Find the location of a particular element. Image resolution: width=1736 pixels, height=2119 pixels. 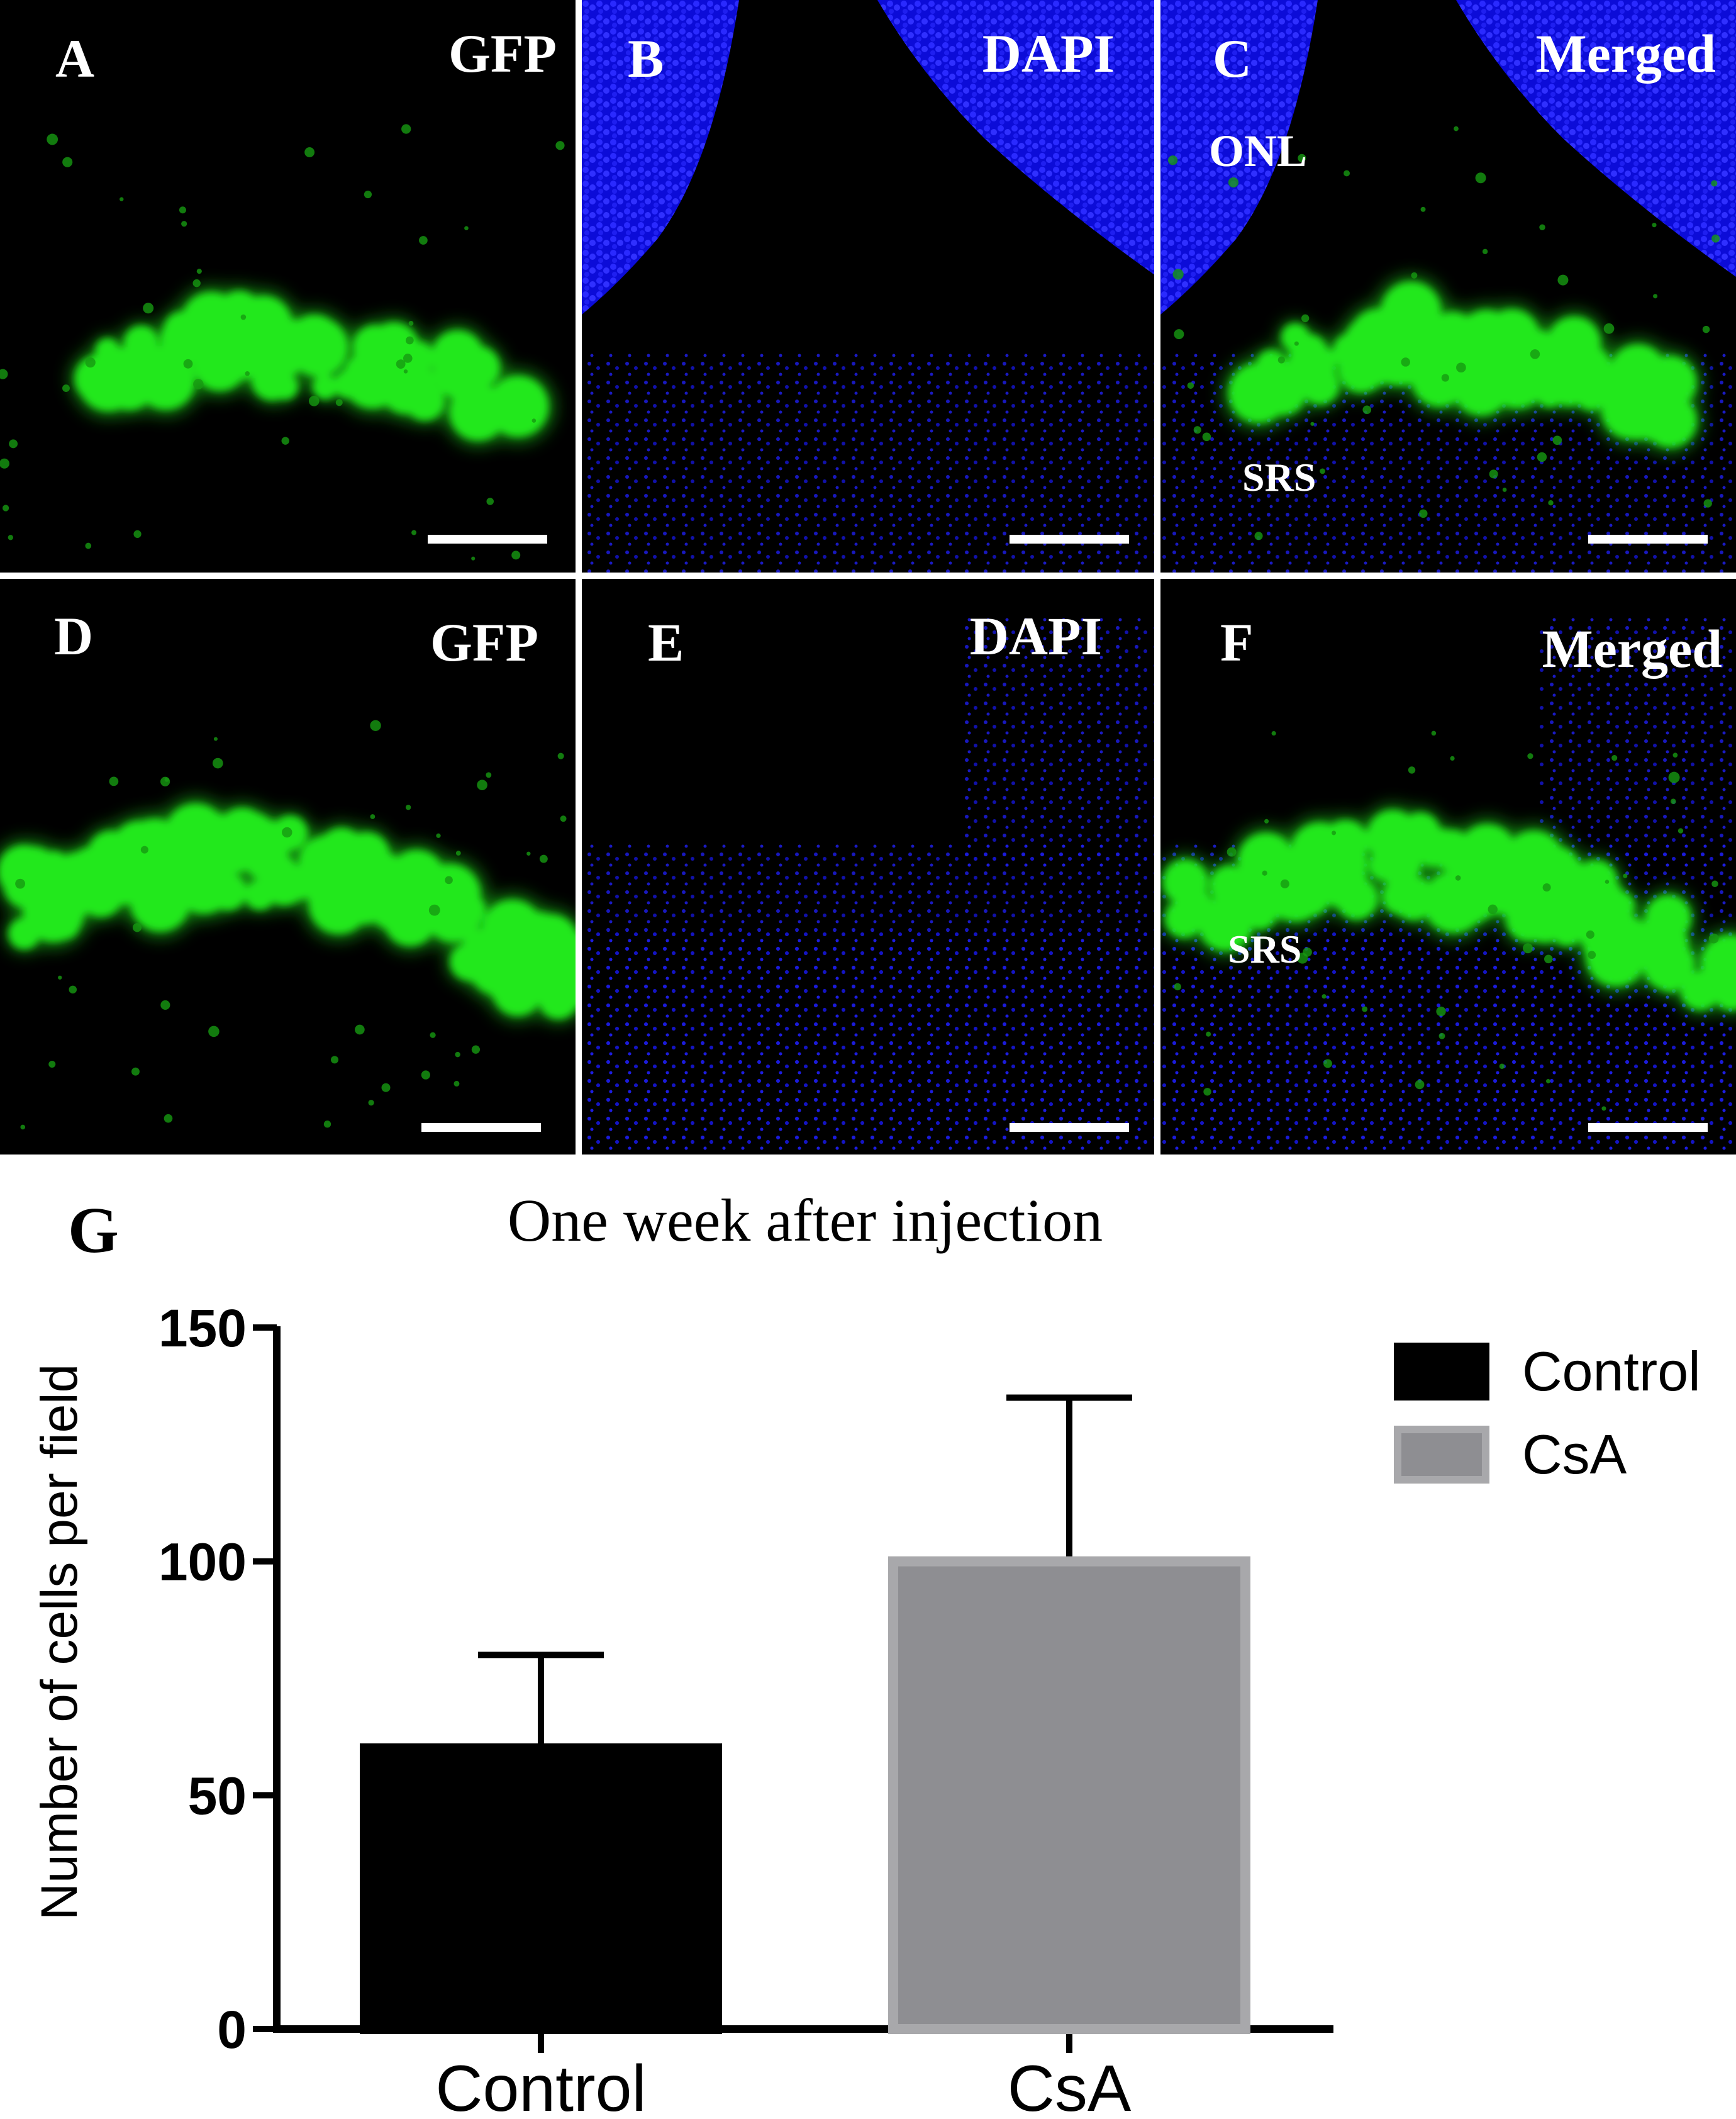

panel-channel-b: DAPI is located at coordinates (1048, 53).